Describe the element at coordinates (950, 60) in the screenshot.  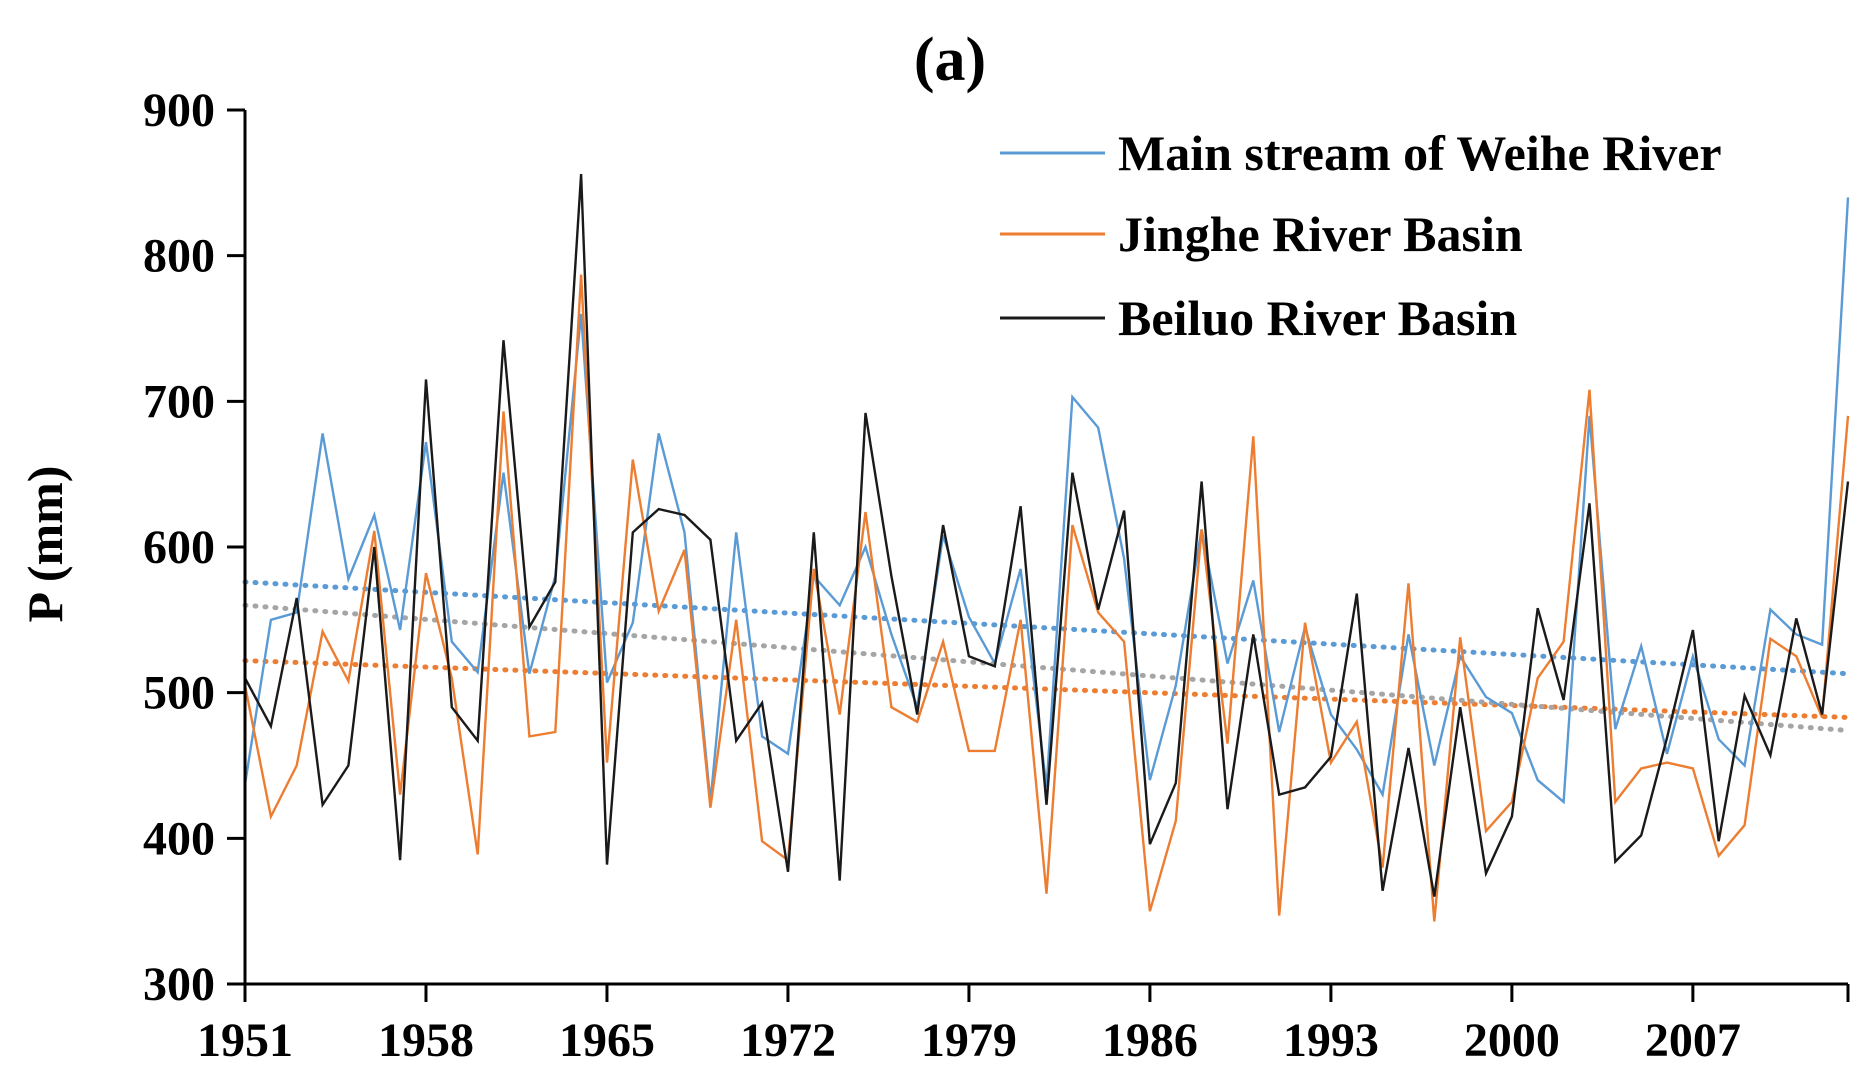
I see `chart-title: (a)` at that location.